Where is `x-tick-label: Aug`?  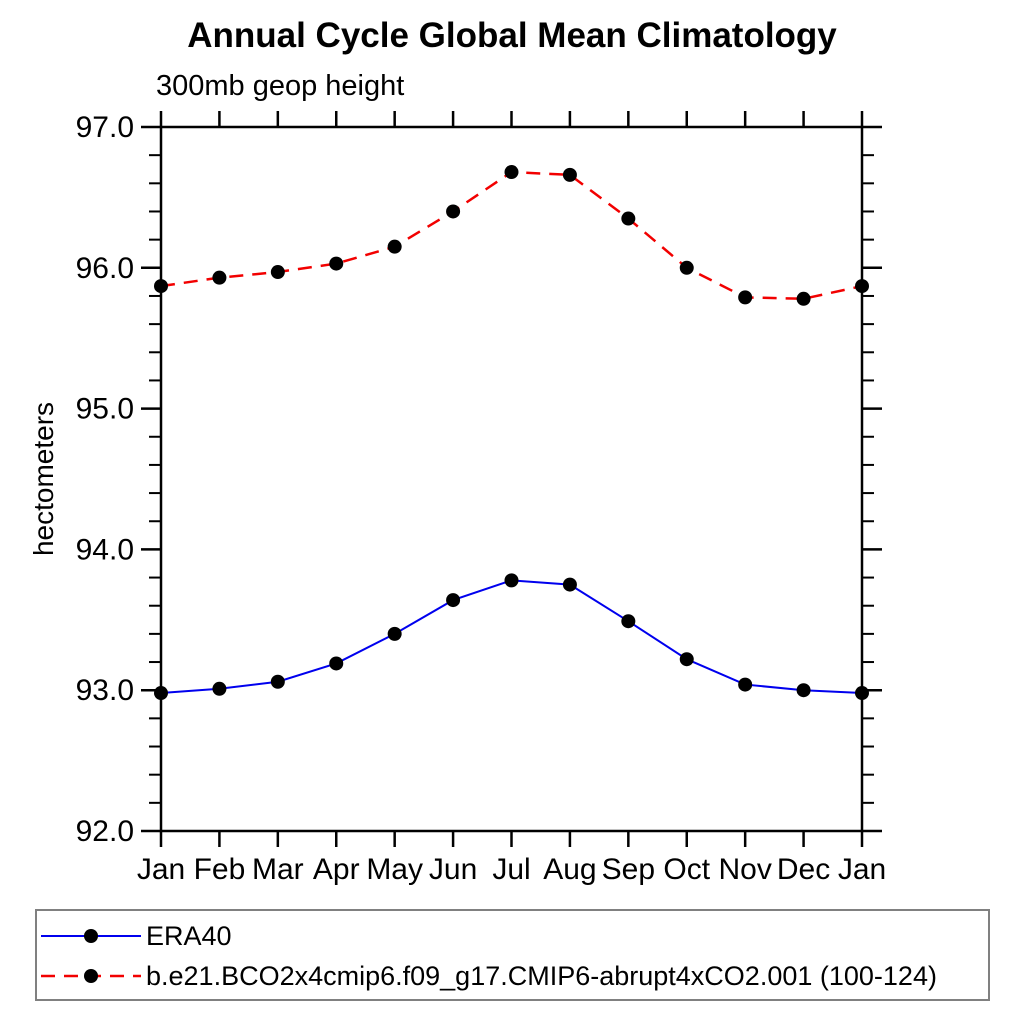
x-tick-label: Aug is located at coordinates (569, 869).